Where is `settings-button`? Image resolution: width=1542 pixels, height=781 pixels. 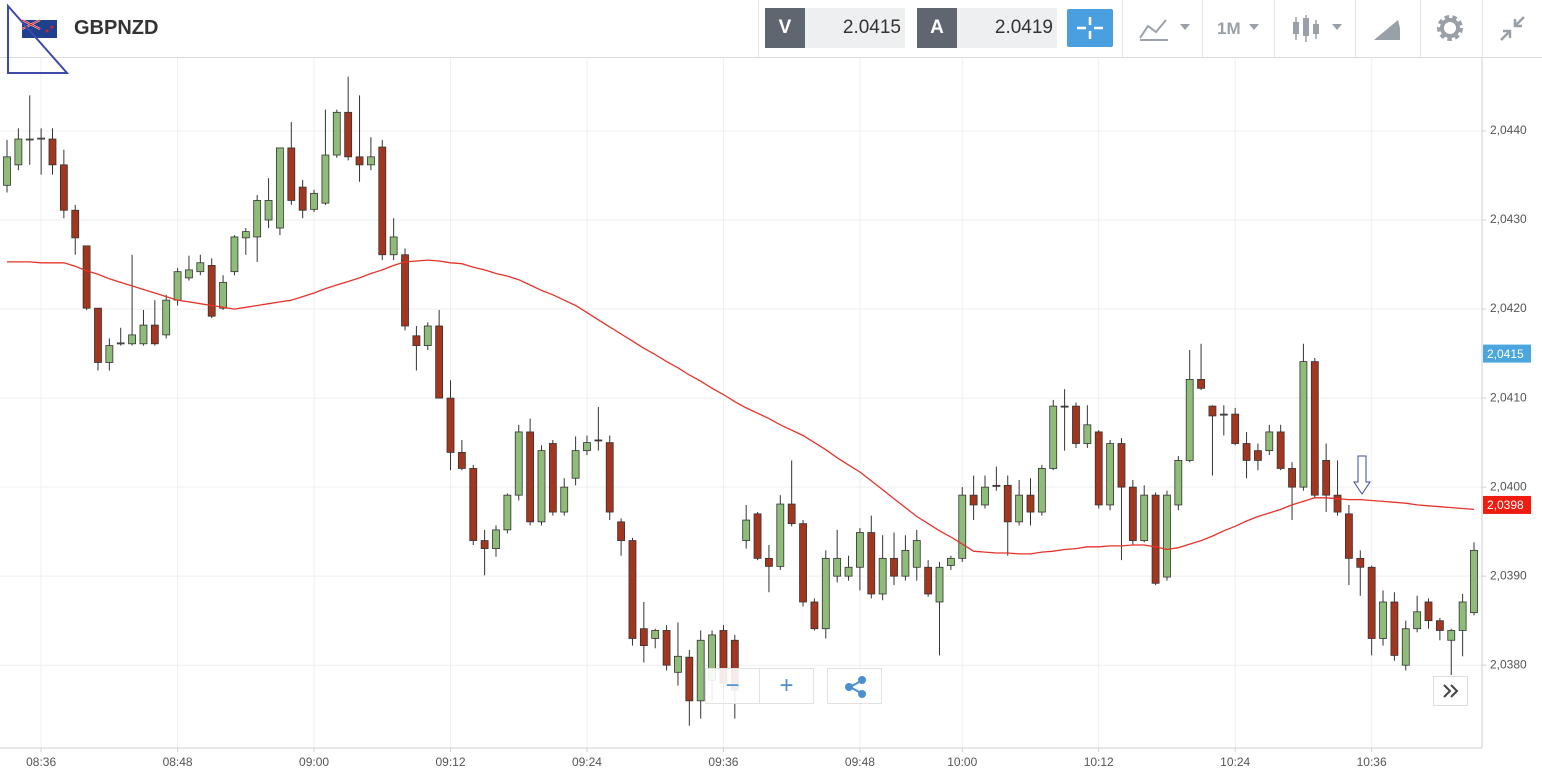 settings-button is located at coordinates (1450, 28).